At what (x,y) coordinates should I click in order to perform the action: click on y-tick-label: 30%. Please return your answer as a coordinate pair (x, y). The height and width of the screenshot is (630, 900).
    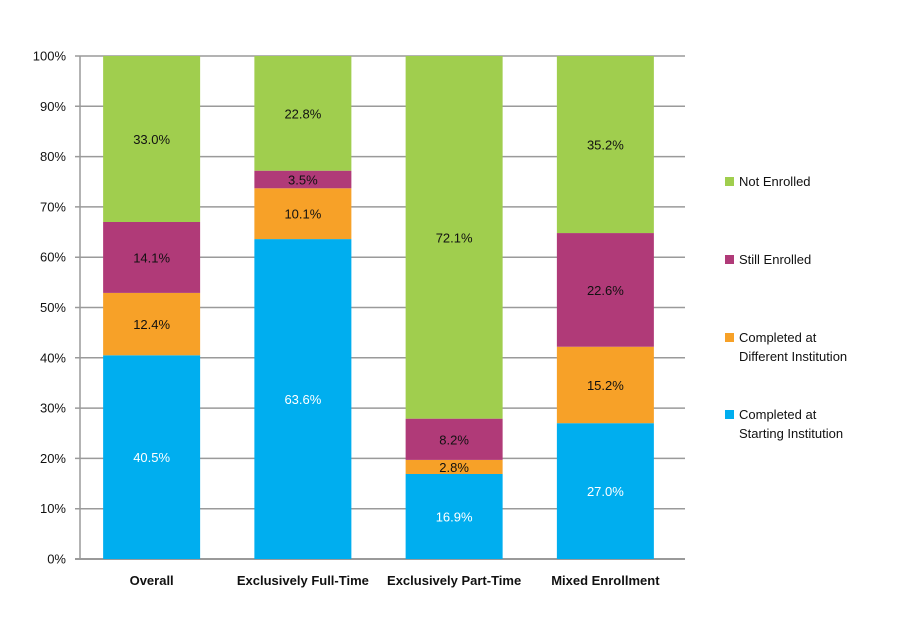
    Looking at the image, I should click on (53, 408).